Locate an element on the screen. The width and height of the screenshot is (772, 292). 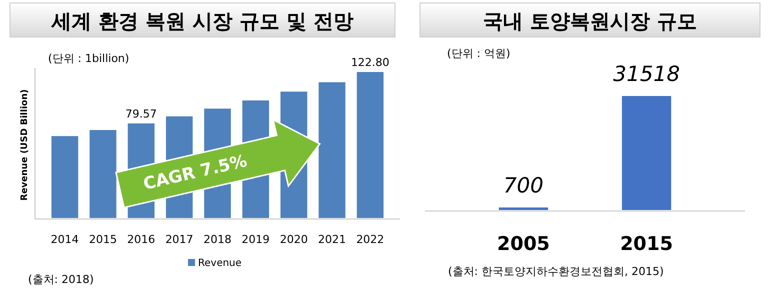
text: (출처: 2018) is located at coordinates (61, 279).